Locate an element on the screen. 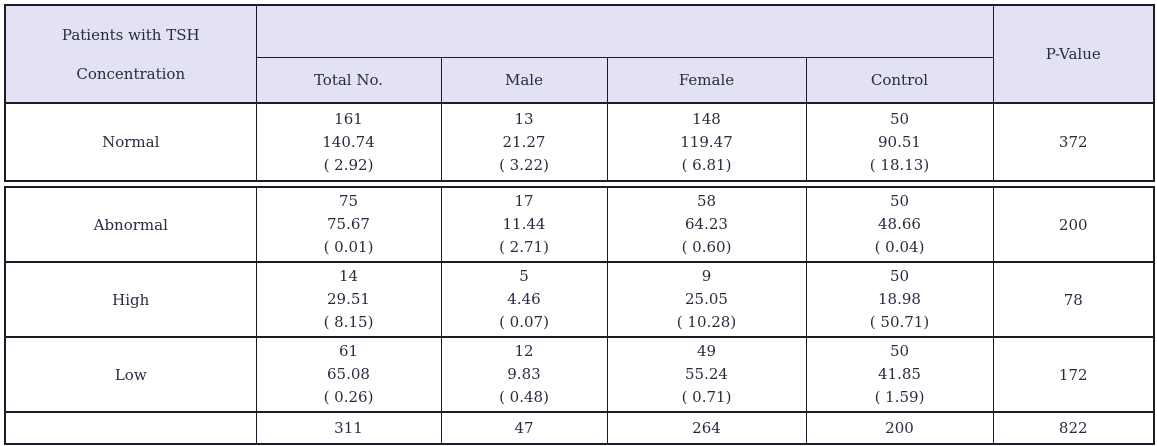 The width and height of the screenshot is (1157, 446). column-header-p-value: P-Value is located at coordinates (1073, 54).